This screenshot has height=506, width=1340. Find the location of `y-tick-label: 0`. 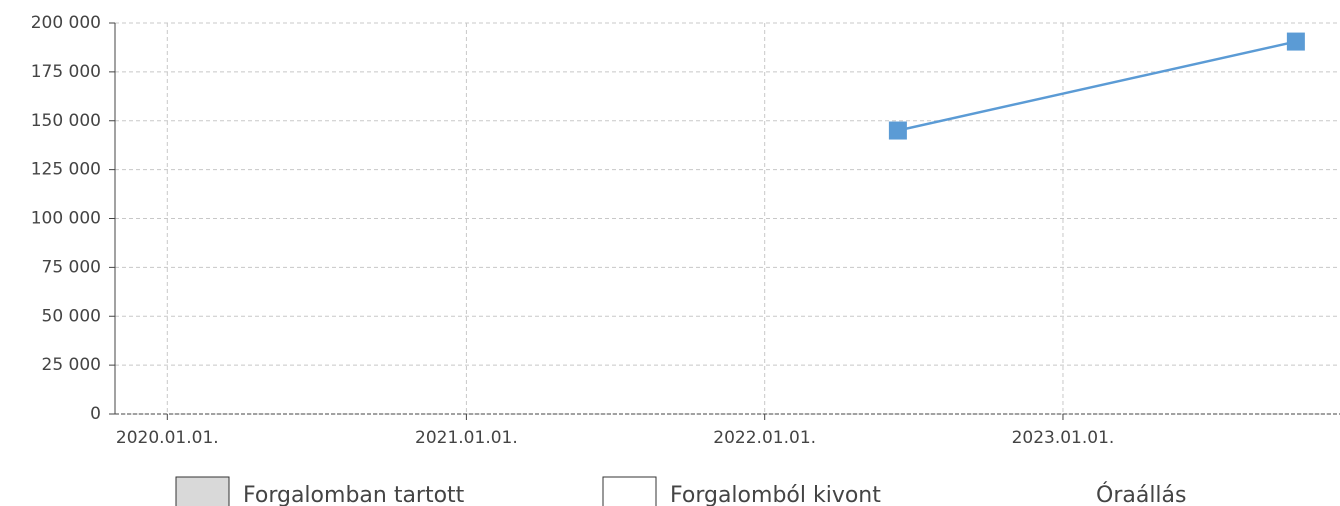

y-tick-label: 0 is located at coordinates (95, 414).